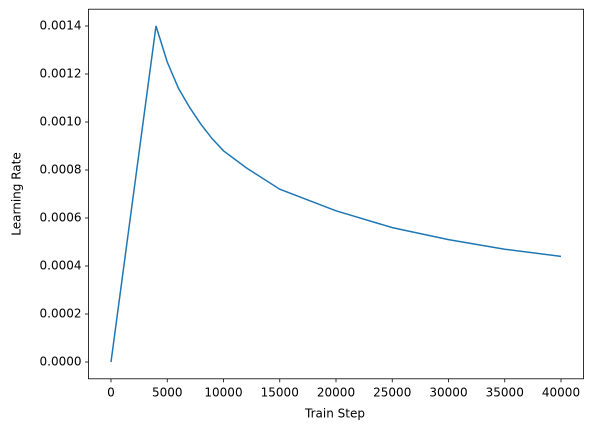 The width and height of the screenshot is (593, 432). What do you see at coordinates (505, 392) in the screenshot?
I see `x-tick-label: 35000` at bounding box center [505, 392].